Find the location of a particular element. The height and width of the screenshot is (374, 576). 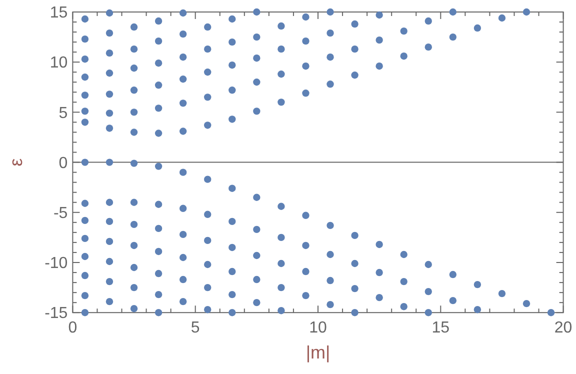

x-tick-label: 15 is located at coordinates (441, 328).